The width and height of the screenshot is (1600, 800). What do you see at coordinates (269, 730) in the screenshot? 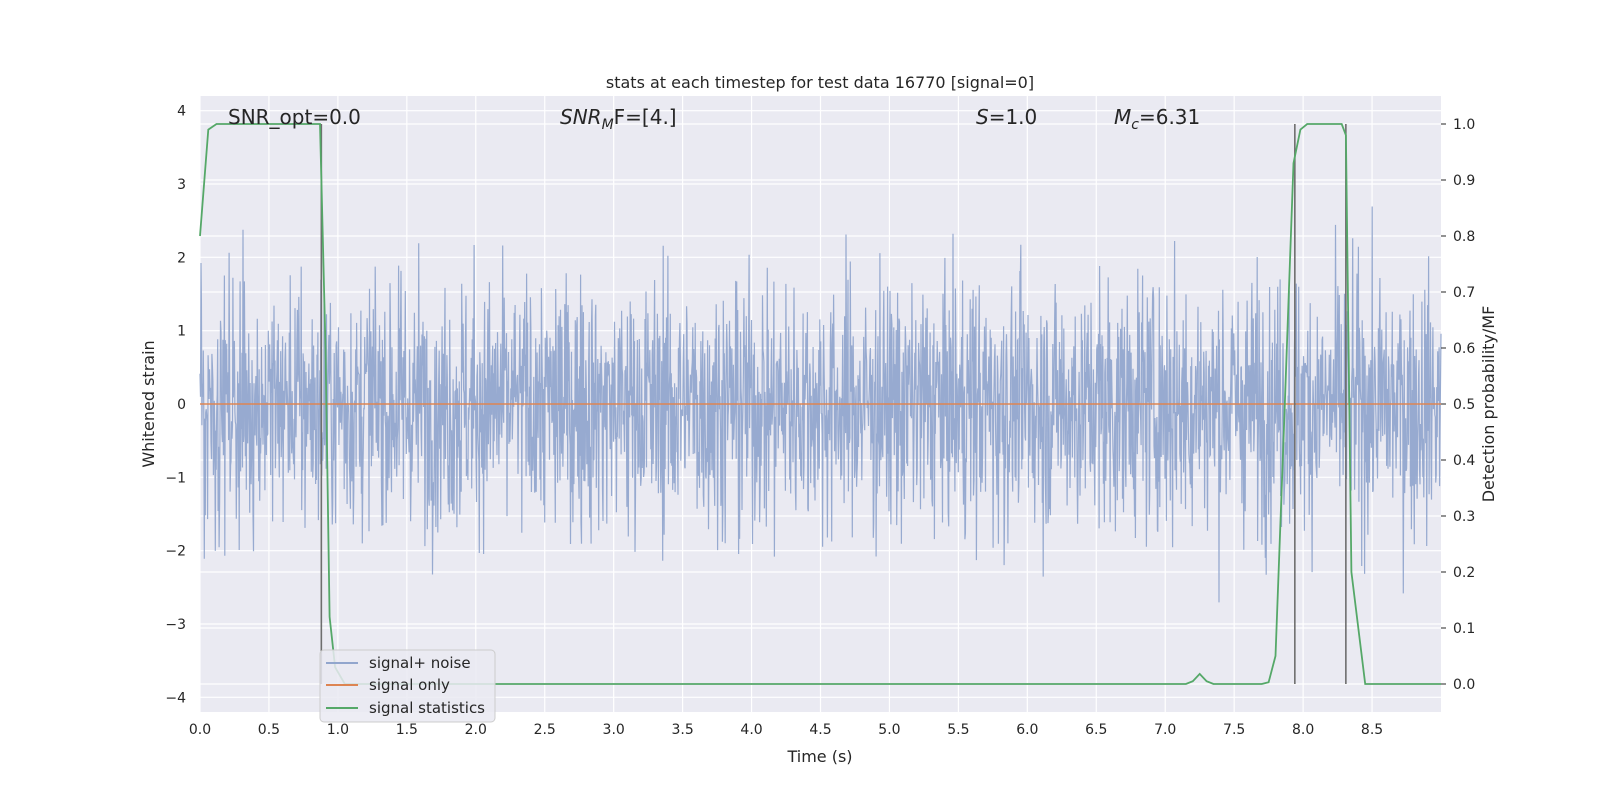
I see `x-tick-label: 0.5` at bounding box center [269, 730].